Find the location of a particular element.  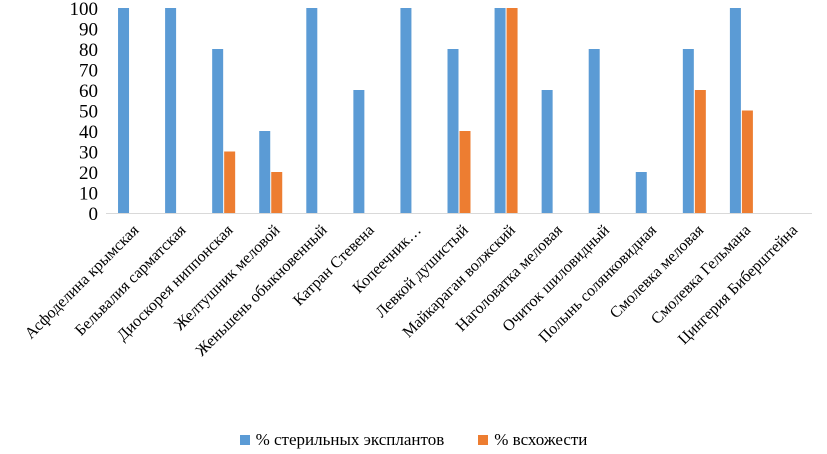

legend-item-sterile: % стерильных эксплантов is located at coordinates (342, 440).